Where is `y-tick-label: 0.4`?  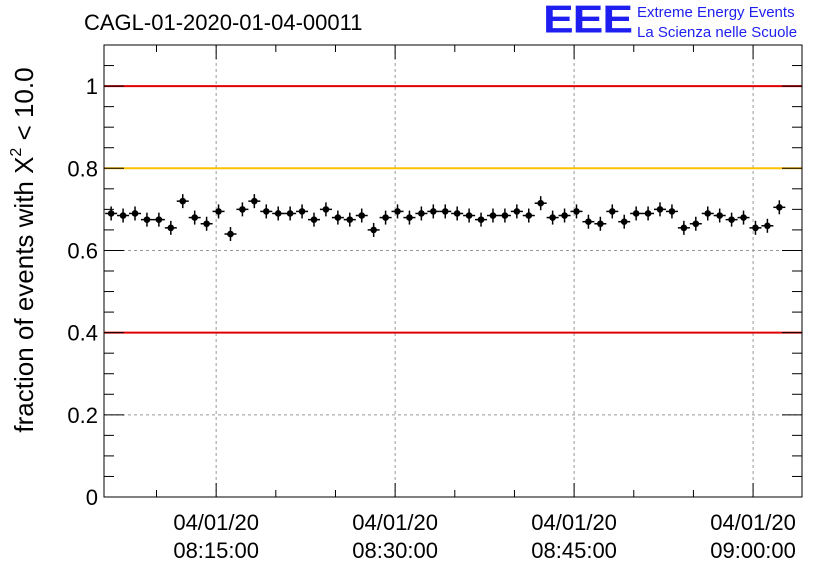 y-tick-label: 0.4 is located at coordinates (82, 333).